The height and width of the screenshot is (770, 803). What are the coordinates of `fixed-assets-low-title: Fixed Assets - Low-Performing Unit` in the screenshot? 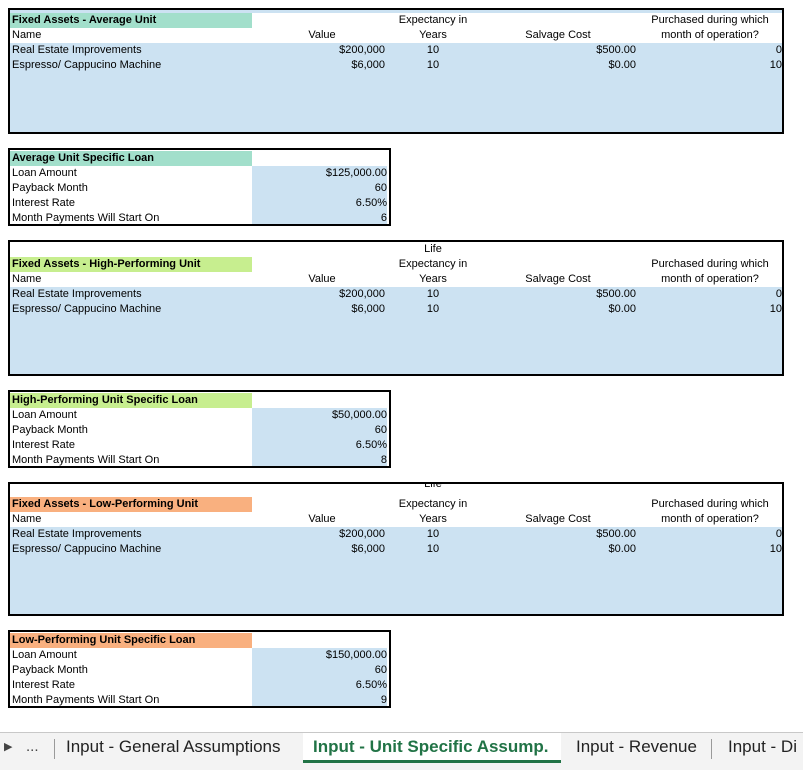 It's located at (131, 504).